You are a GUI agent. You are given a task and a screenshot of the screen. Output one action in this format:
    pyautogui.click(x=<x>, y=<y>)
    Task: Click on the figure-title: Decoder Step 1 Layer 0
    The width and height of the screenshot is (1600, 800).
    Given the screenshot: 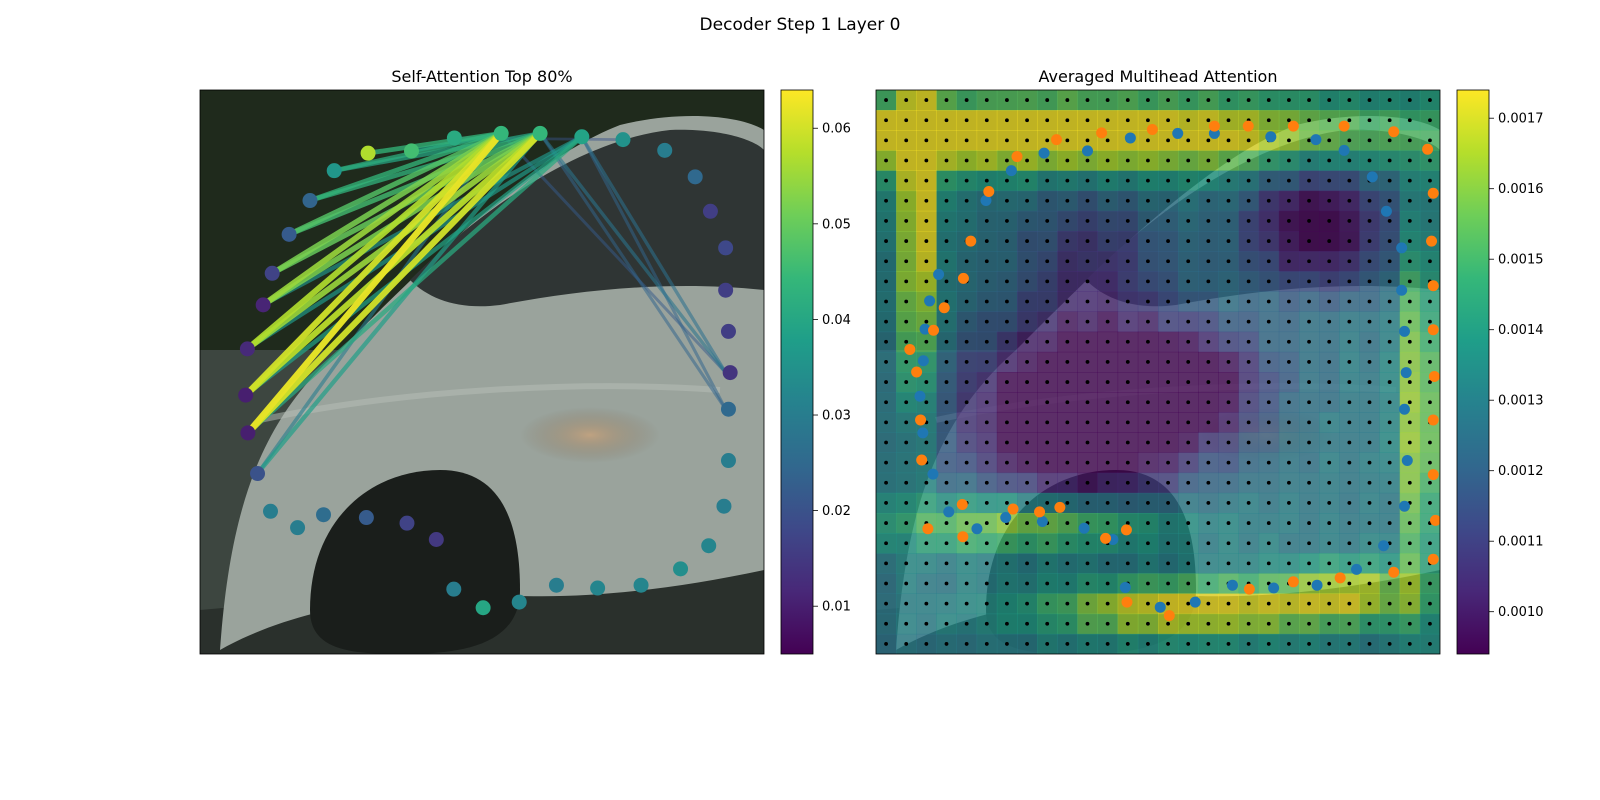 What is the action you would take?
    pyautogui.click(x=800, y=25)
    